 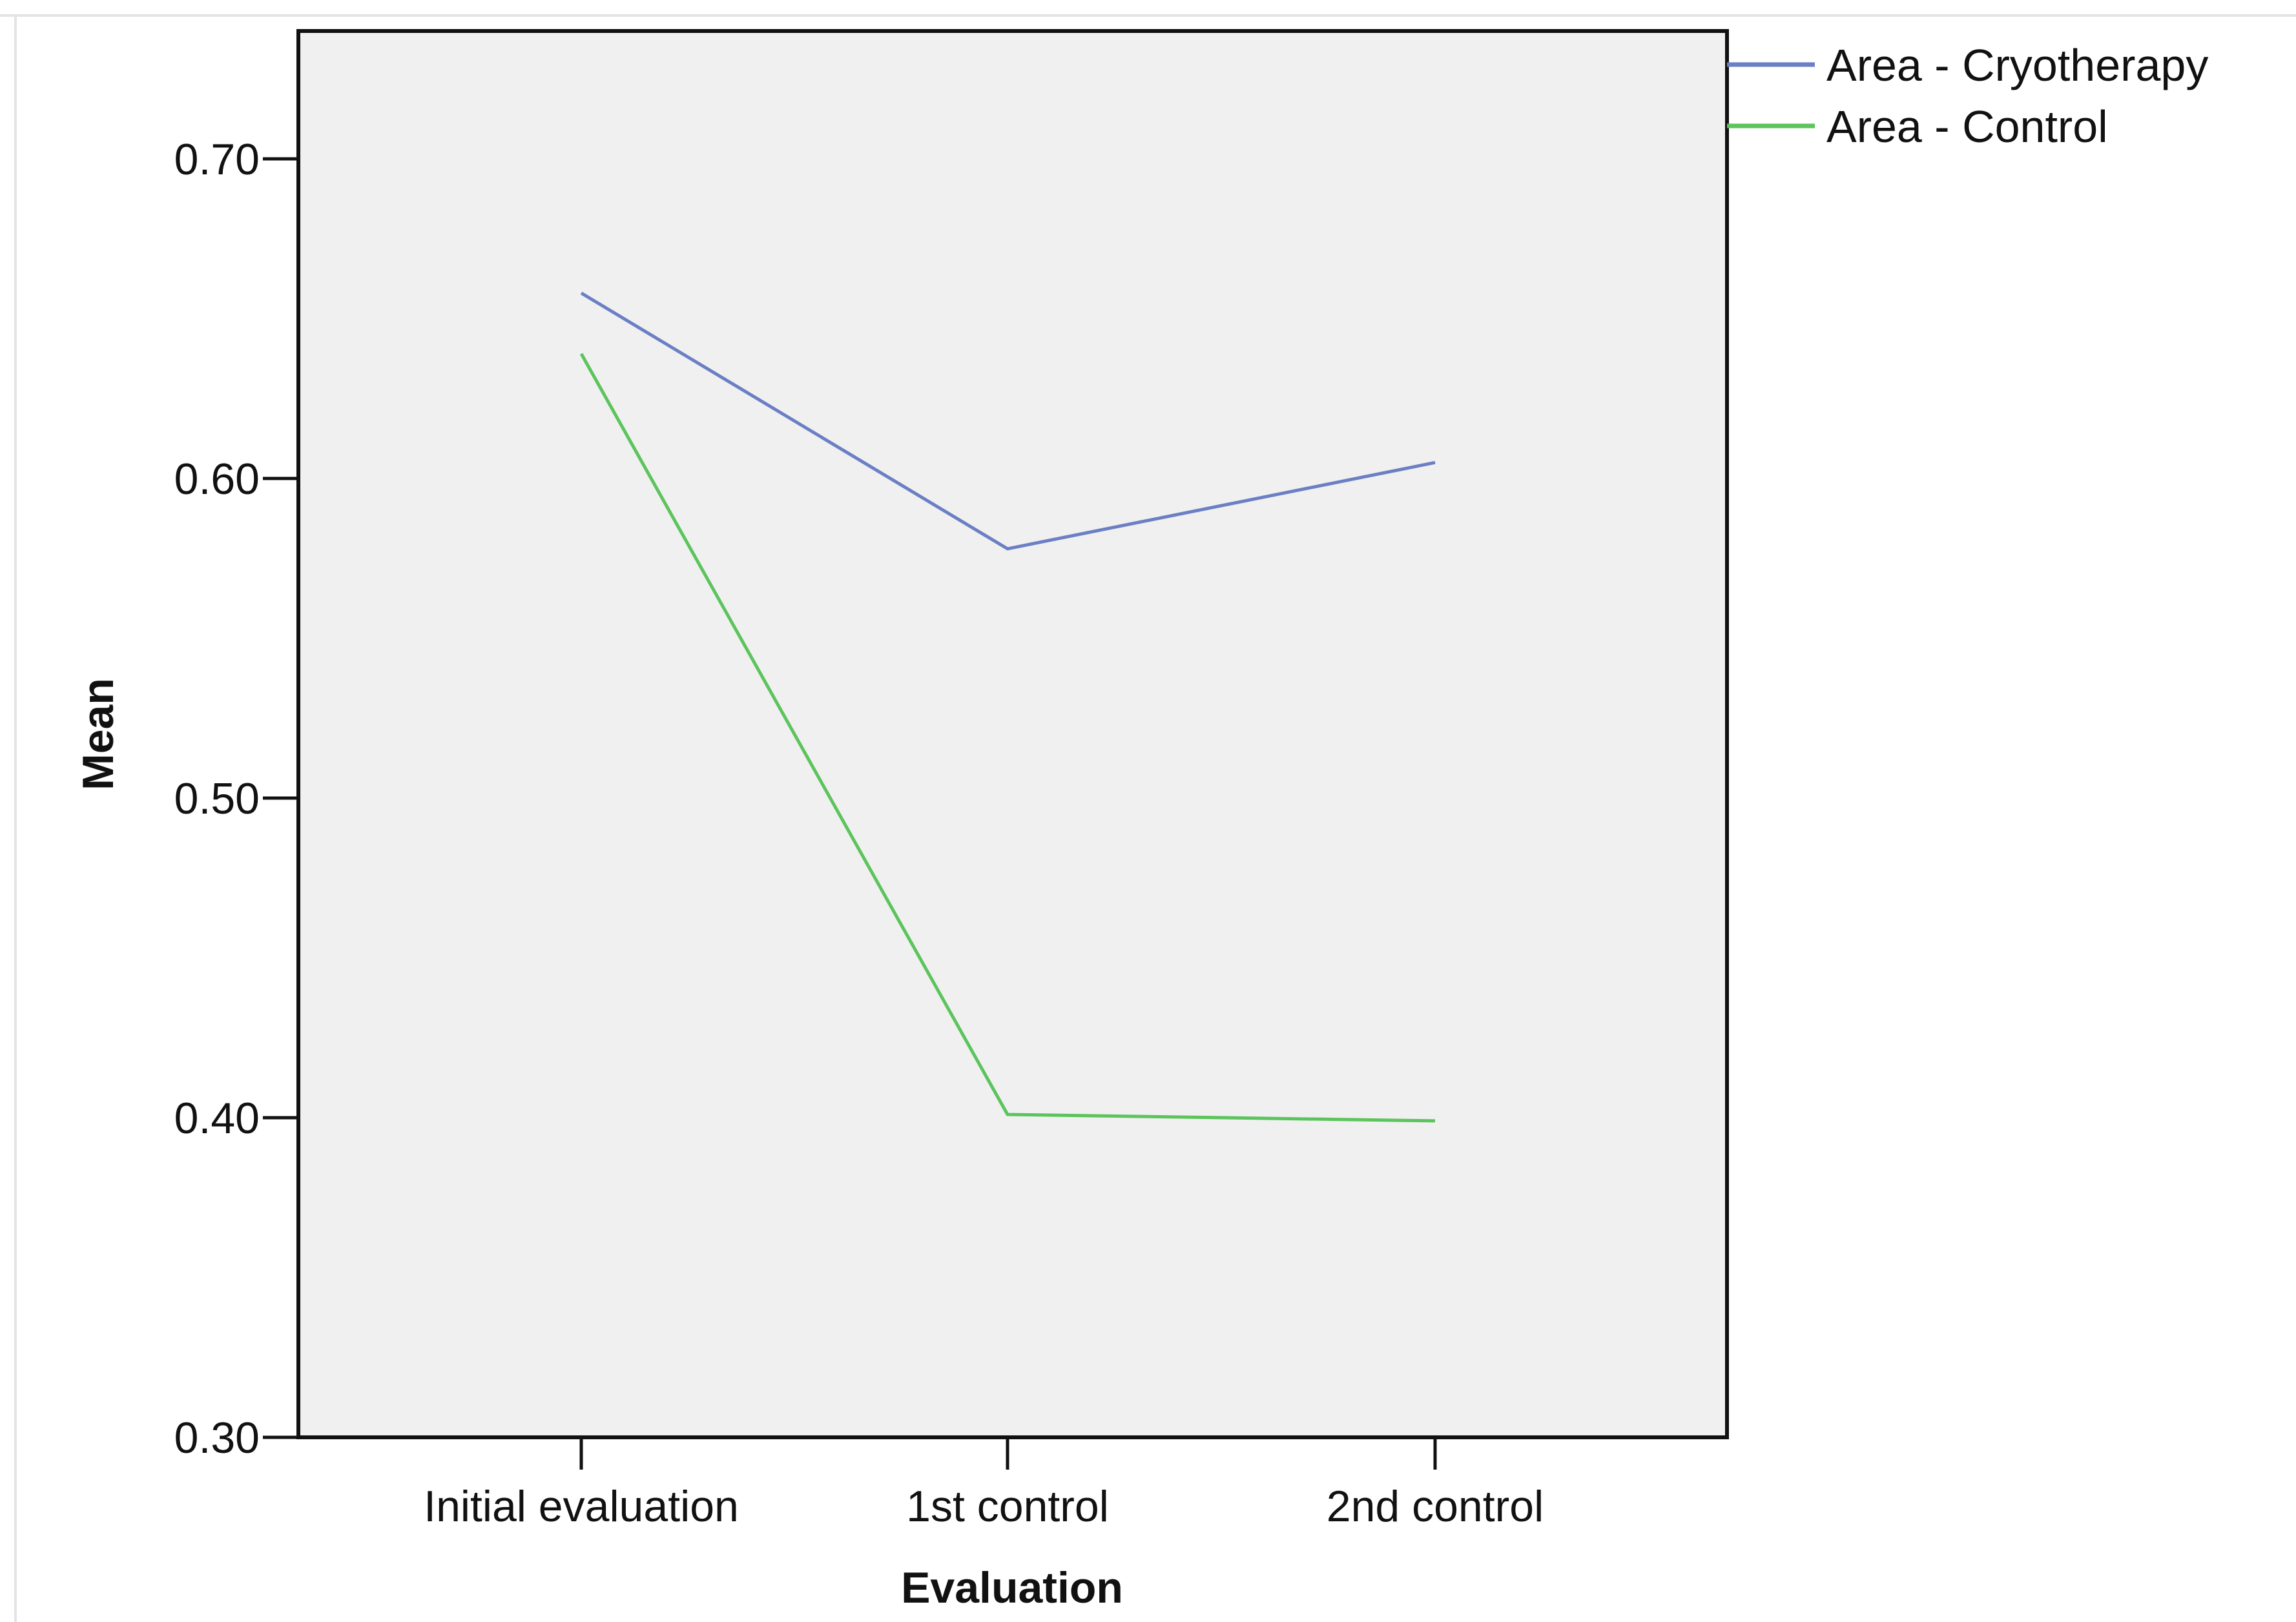 I want to click on x-tick-label: 2nd control, so click(x=1435, y=1506).